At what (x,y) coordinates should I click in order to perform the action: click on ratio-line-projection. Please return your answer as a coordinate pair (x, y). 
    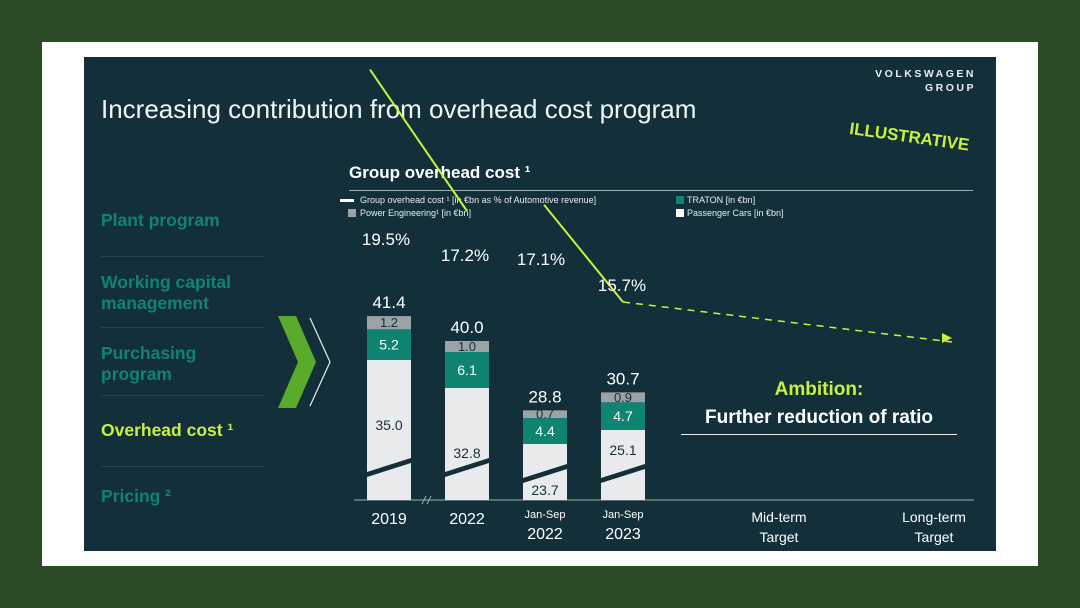
    Looking at the image, I should click on (787, 322).